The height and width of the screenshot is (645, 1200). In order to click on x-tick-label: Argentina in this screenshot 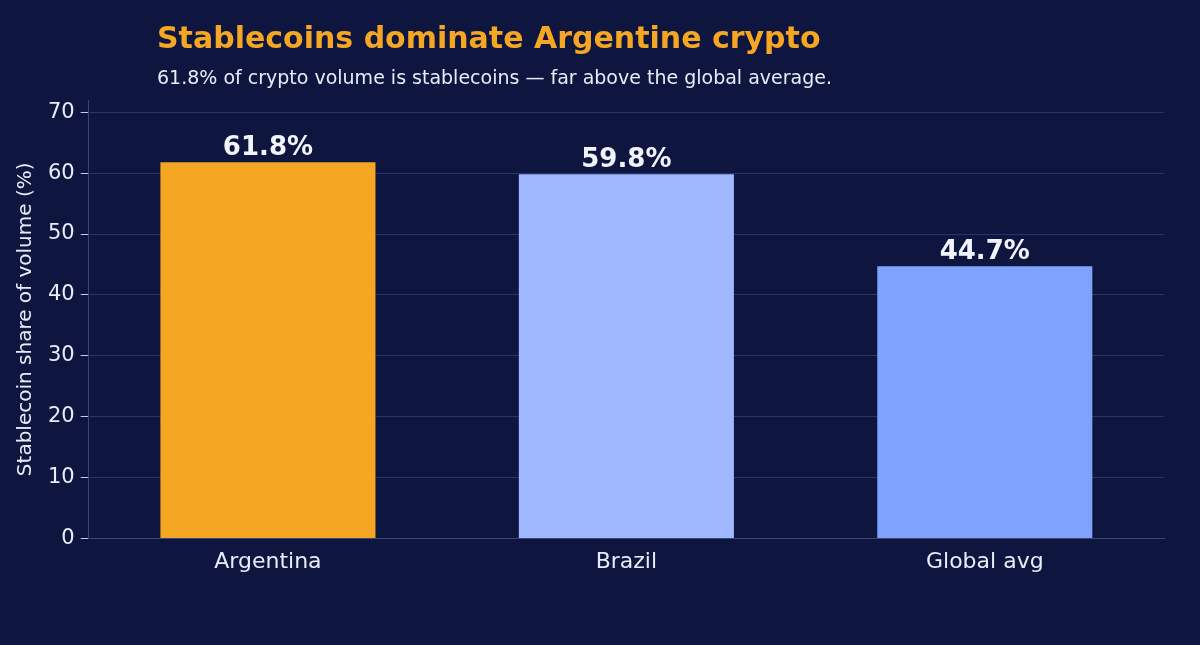, I will do `click(268, 560)`.